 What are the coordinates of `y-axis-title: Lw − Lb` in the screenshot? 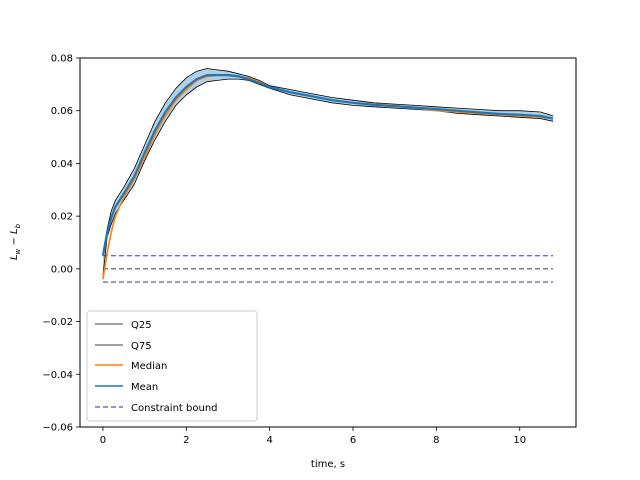 It's located at (15, 241).